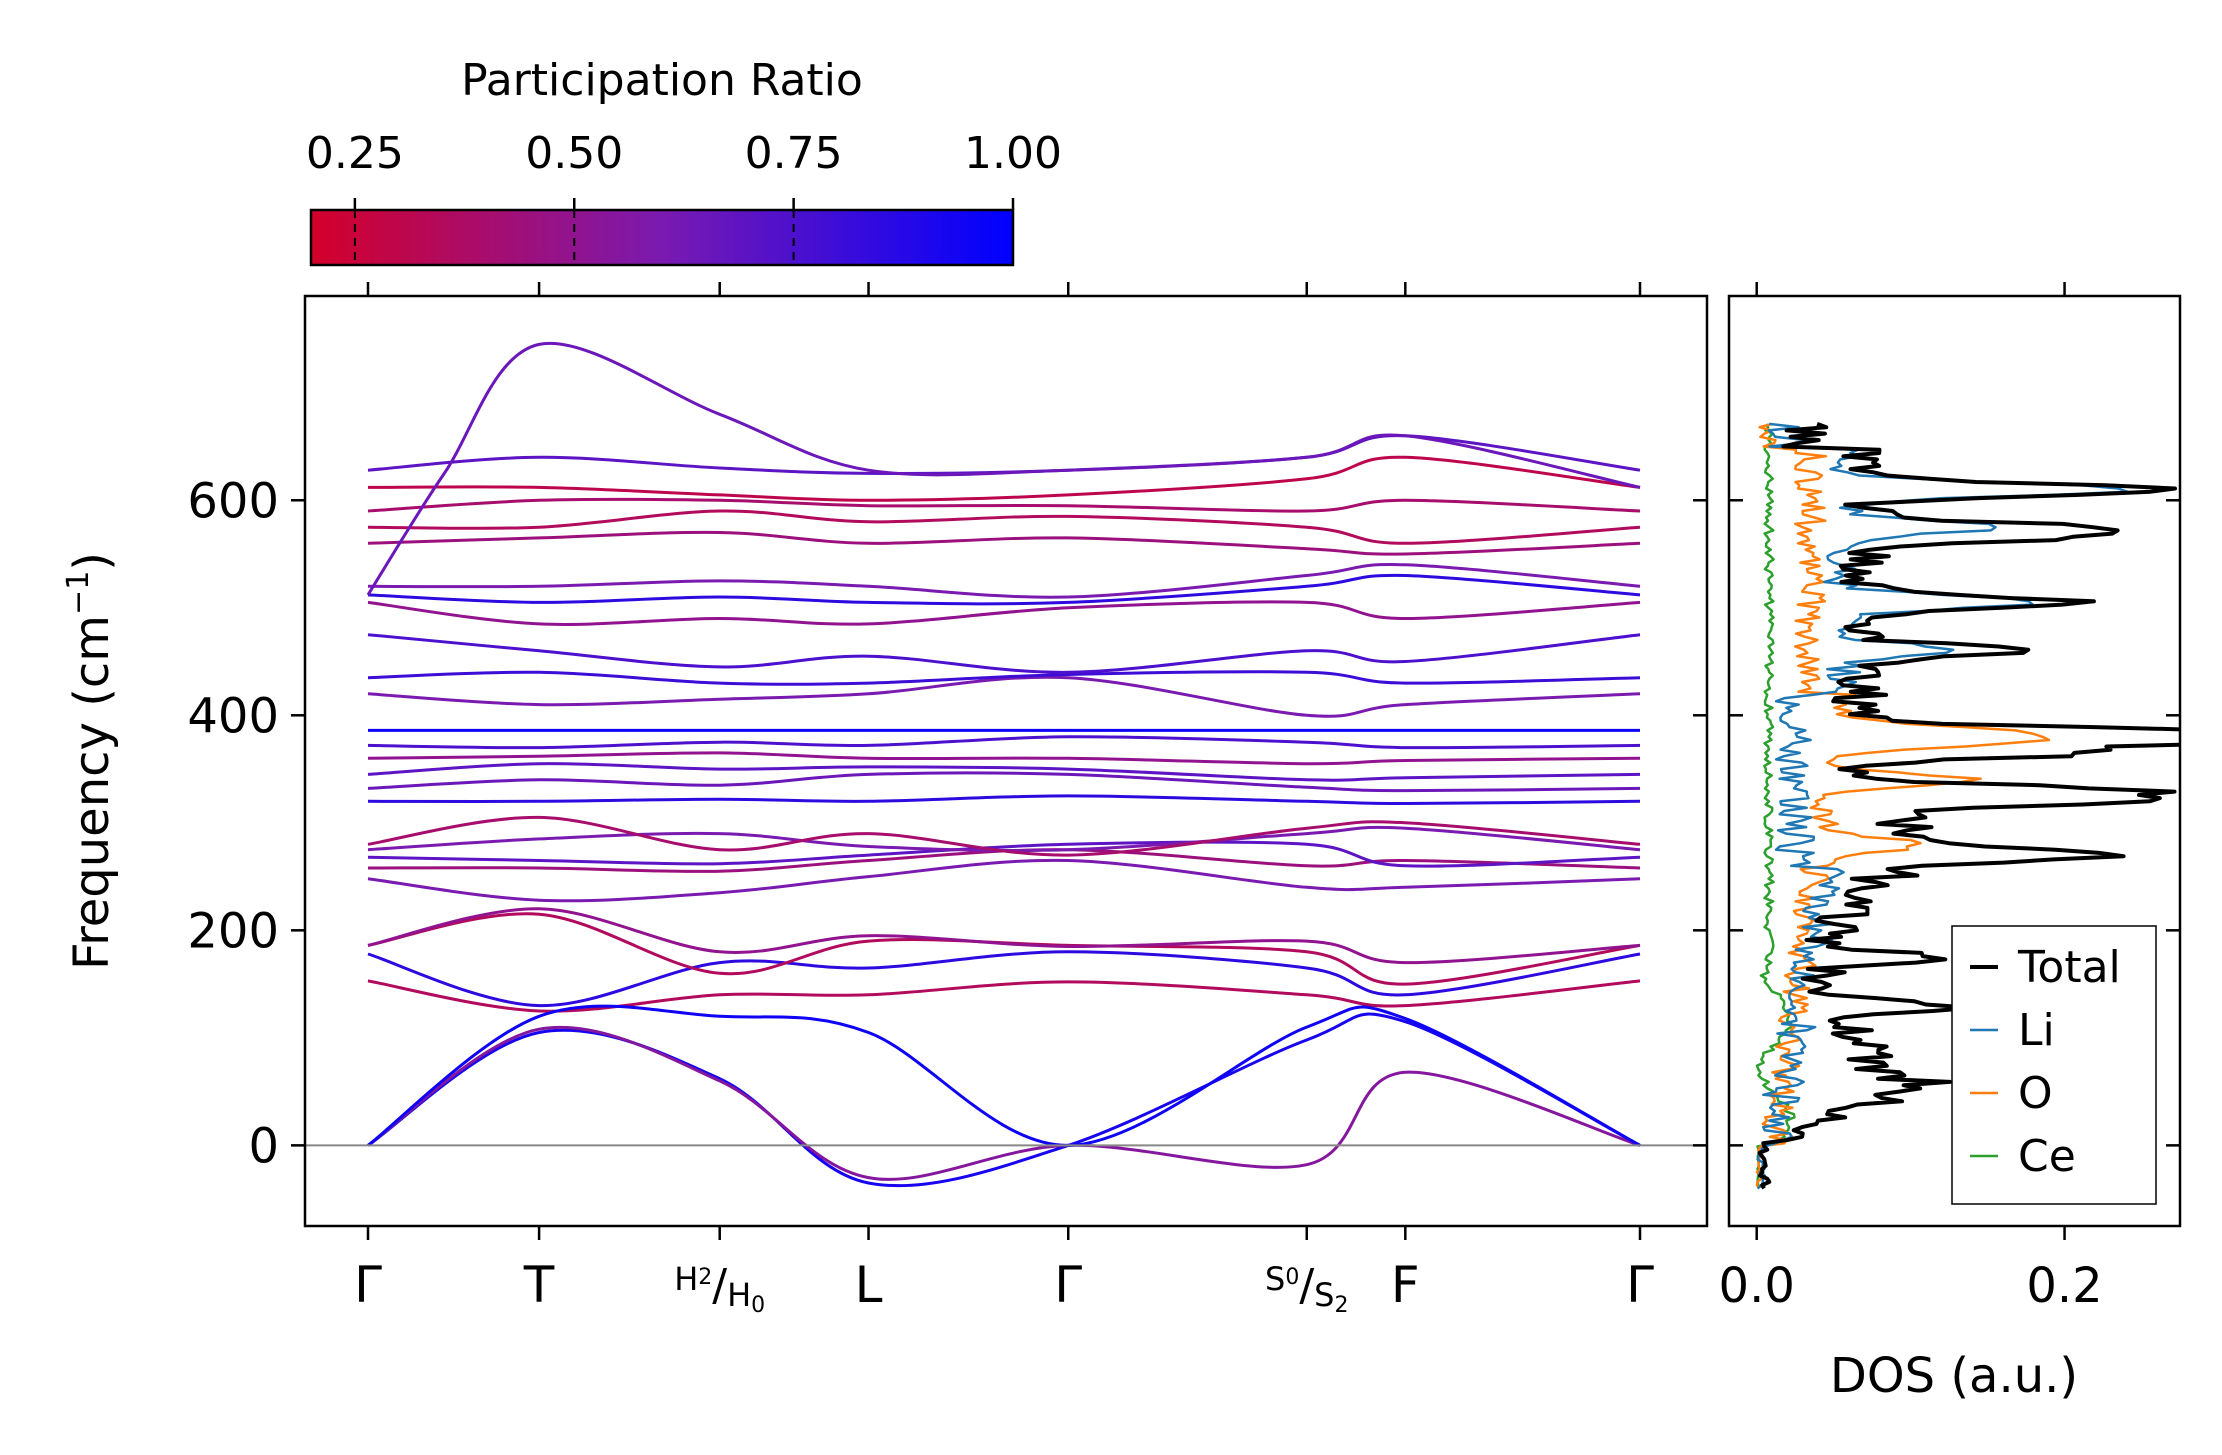 This screenshot has height=1455, width=2222. What do you see at coordinates (78, 593) in the screenshot?
I see `y-axis-label-sup: −1` at bounding box center [78, 593].